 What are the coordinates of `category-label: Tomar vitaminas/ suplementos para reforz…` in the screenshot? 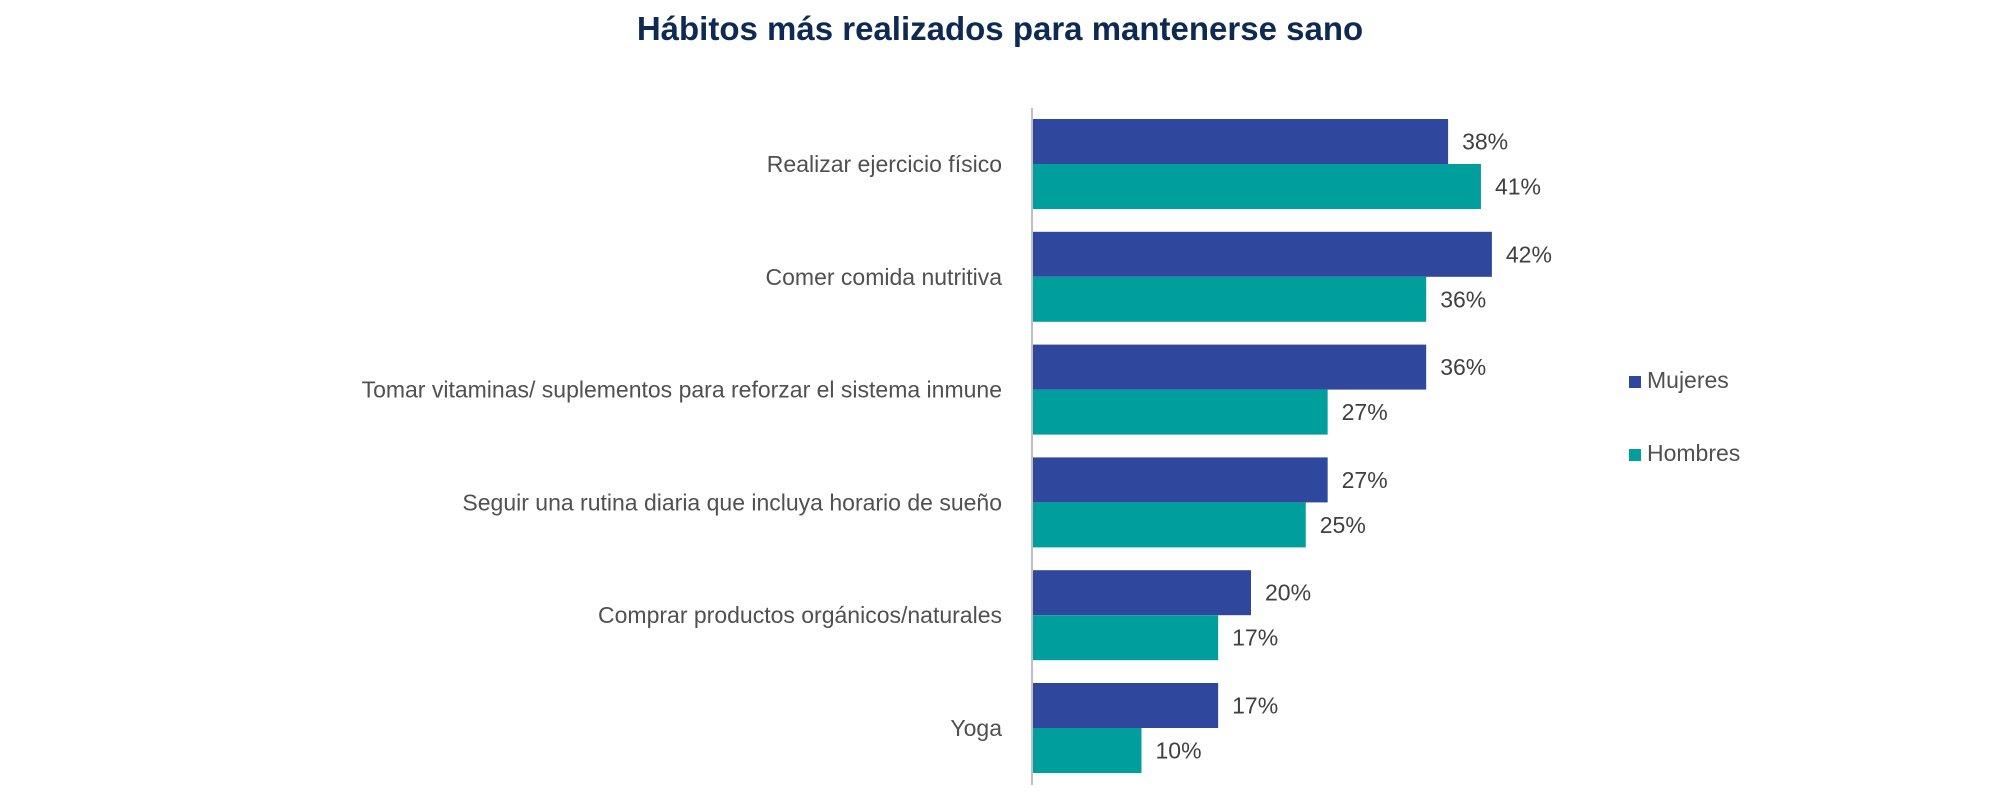 It's located at (682, 390).